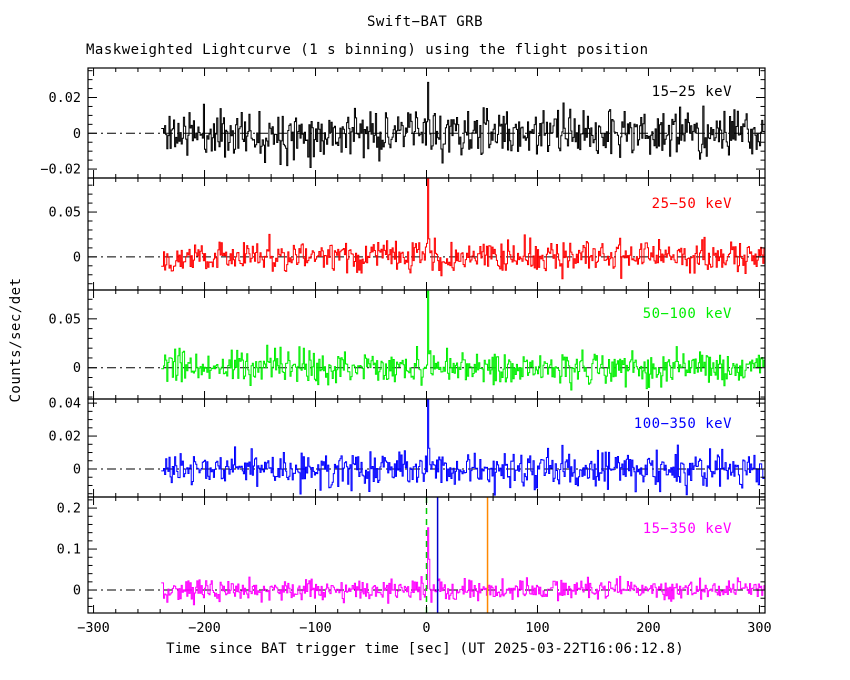  Describe the element at coordinates (687, 314) in the screenshot. I see `legend-label-50-100-kev: 50−100 keV` at that location.